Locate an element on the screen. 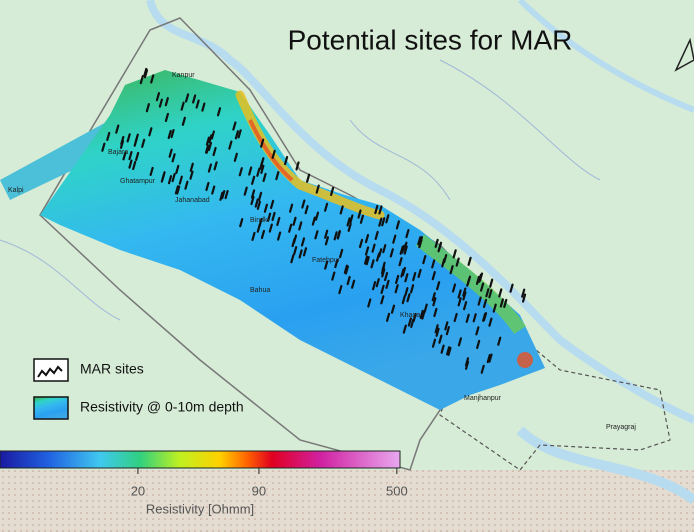  survey-strip is located at coordinates (57, 160).